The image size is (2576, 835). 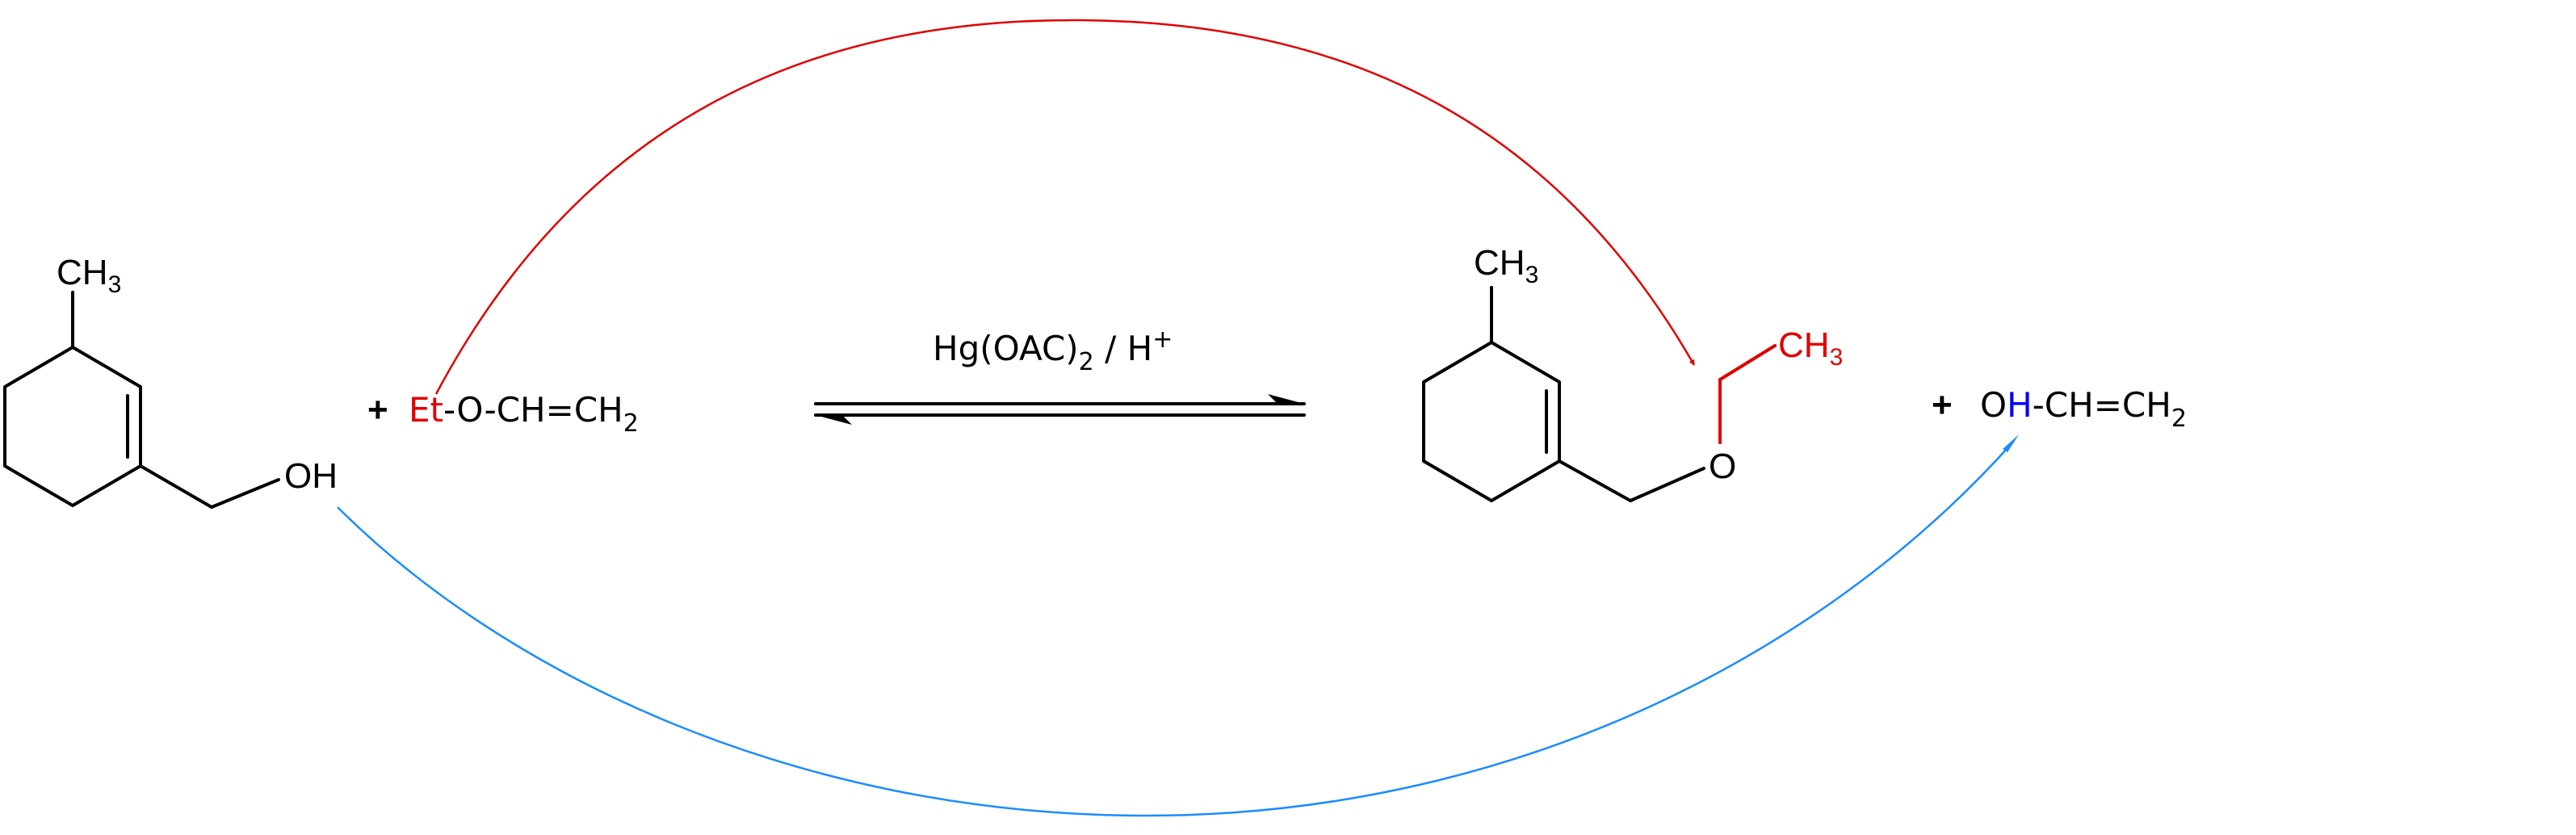 What do you see at coordinates (1632, 372) in the screenshot?
I see `product-1-structure: CH3 O CH3` at bounding box center [1632, 372].